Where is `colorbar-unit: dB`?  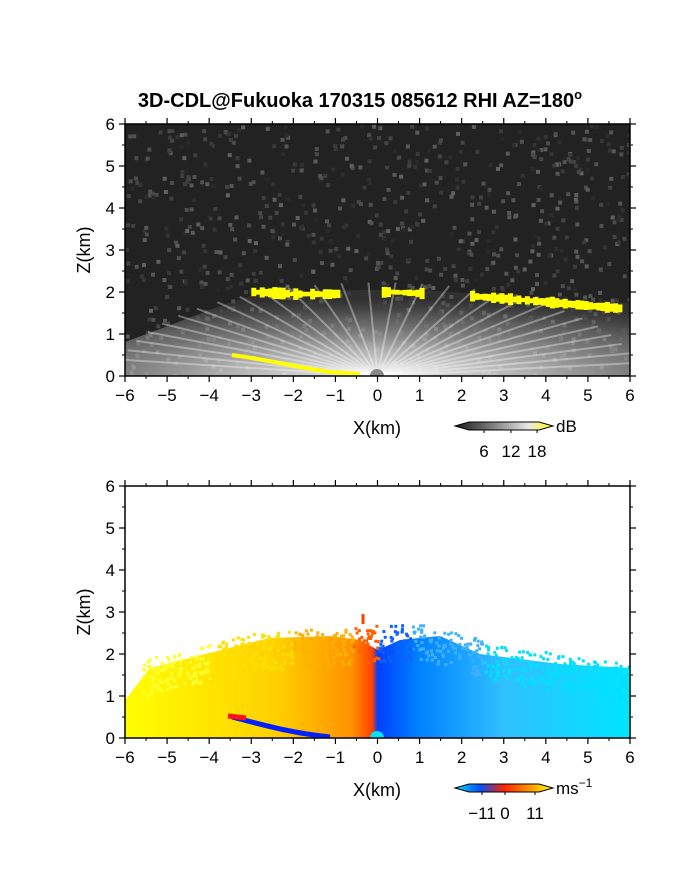
colorbar-unit: dB is located at coordinates (566, 426).